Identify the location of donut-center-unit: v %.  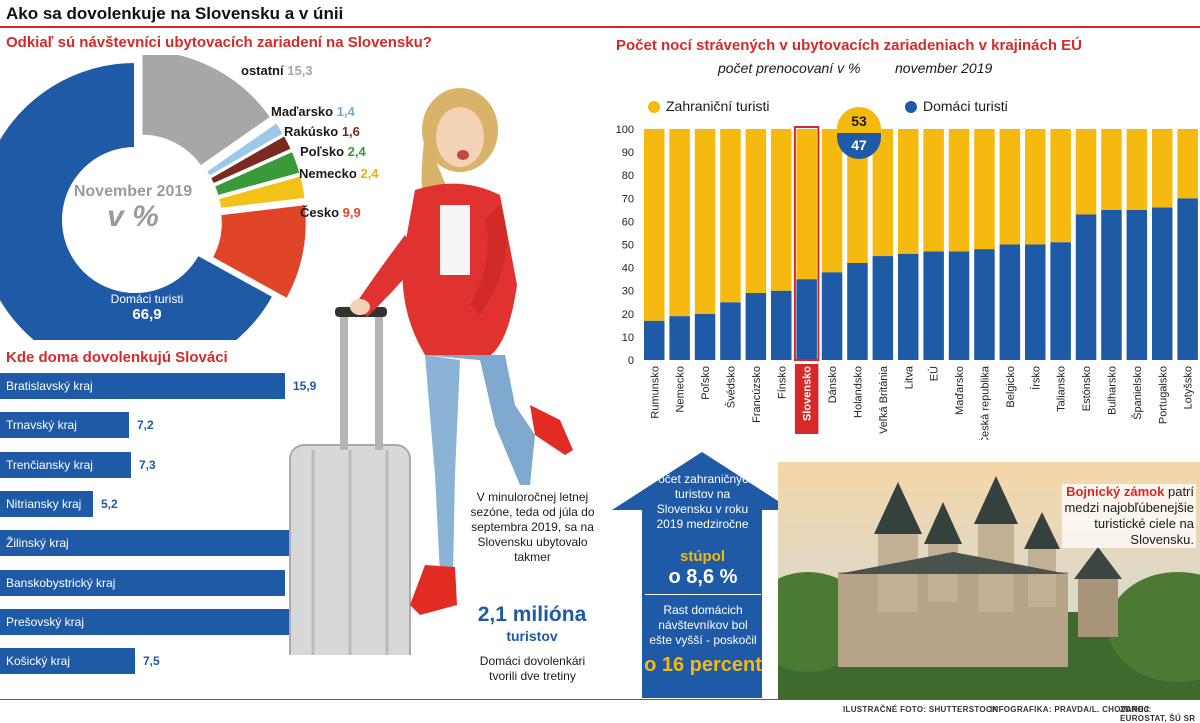
(133, 216).